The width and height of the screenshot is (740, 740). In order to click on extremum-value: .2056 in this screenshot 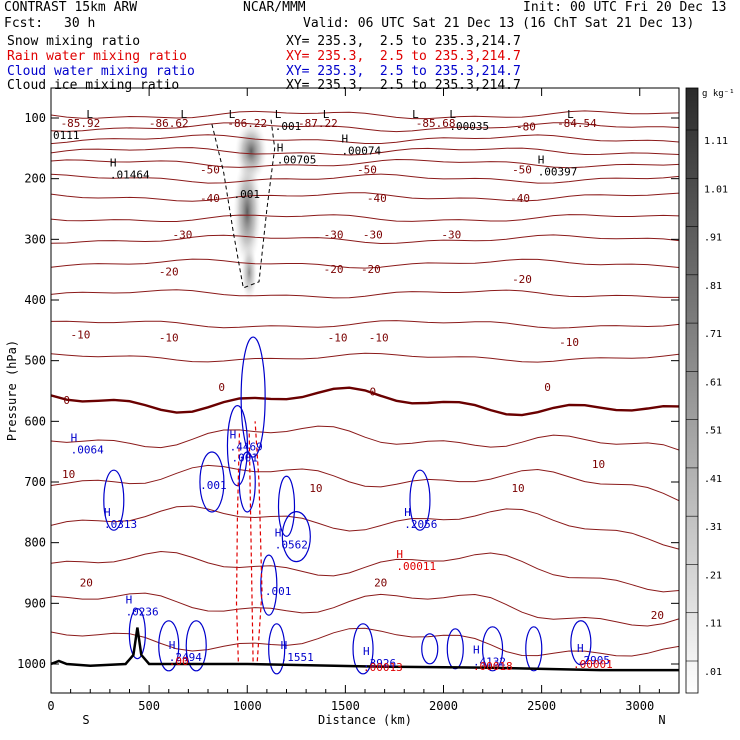, I will do `click(420, 524)`.